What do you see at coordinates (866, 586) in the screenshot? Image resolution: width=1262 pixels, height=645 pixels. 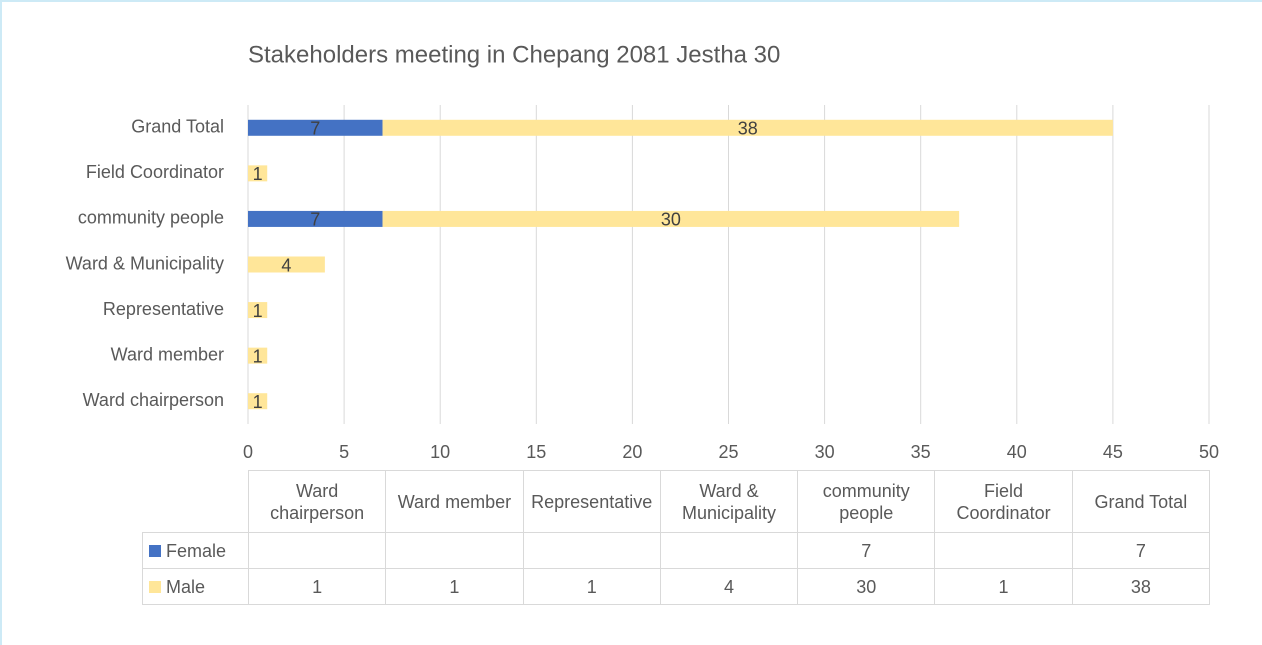 I see `table-cell: 30` at bounding box center [866, 586].